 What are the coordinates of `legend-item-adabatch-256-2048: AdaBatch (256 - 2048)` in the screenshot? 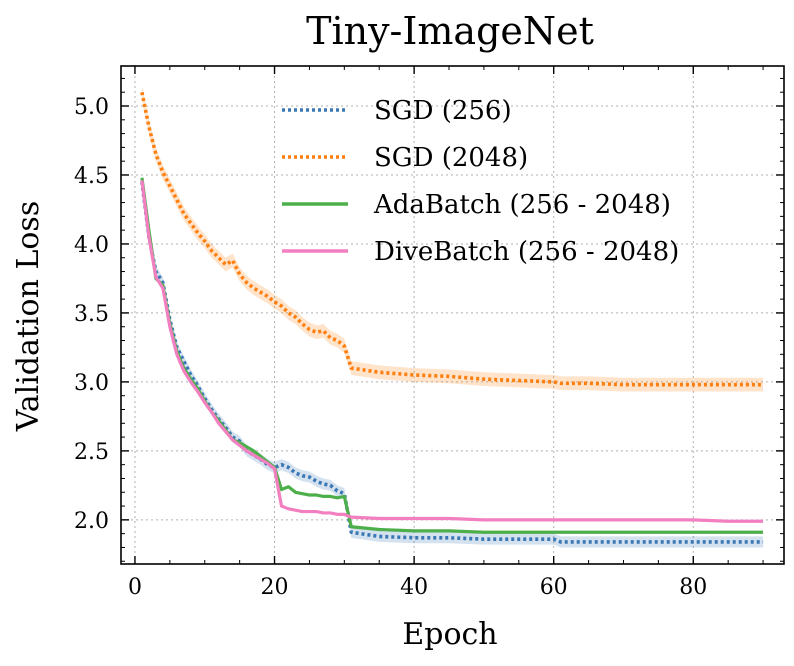 It's located at (476, 205).